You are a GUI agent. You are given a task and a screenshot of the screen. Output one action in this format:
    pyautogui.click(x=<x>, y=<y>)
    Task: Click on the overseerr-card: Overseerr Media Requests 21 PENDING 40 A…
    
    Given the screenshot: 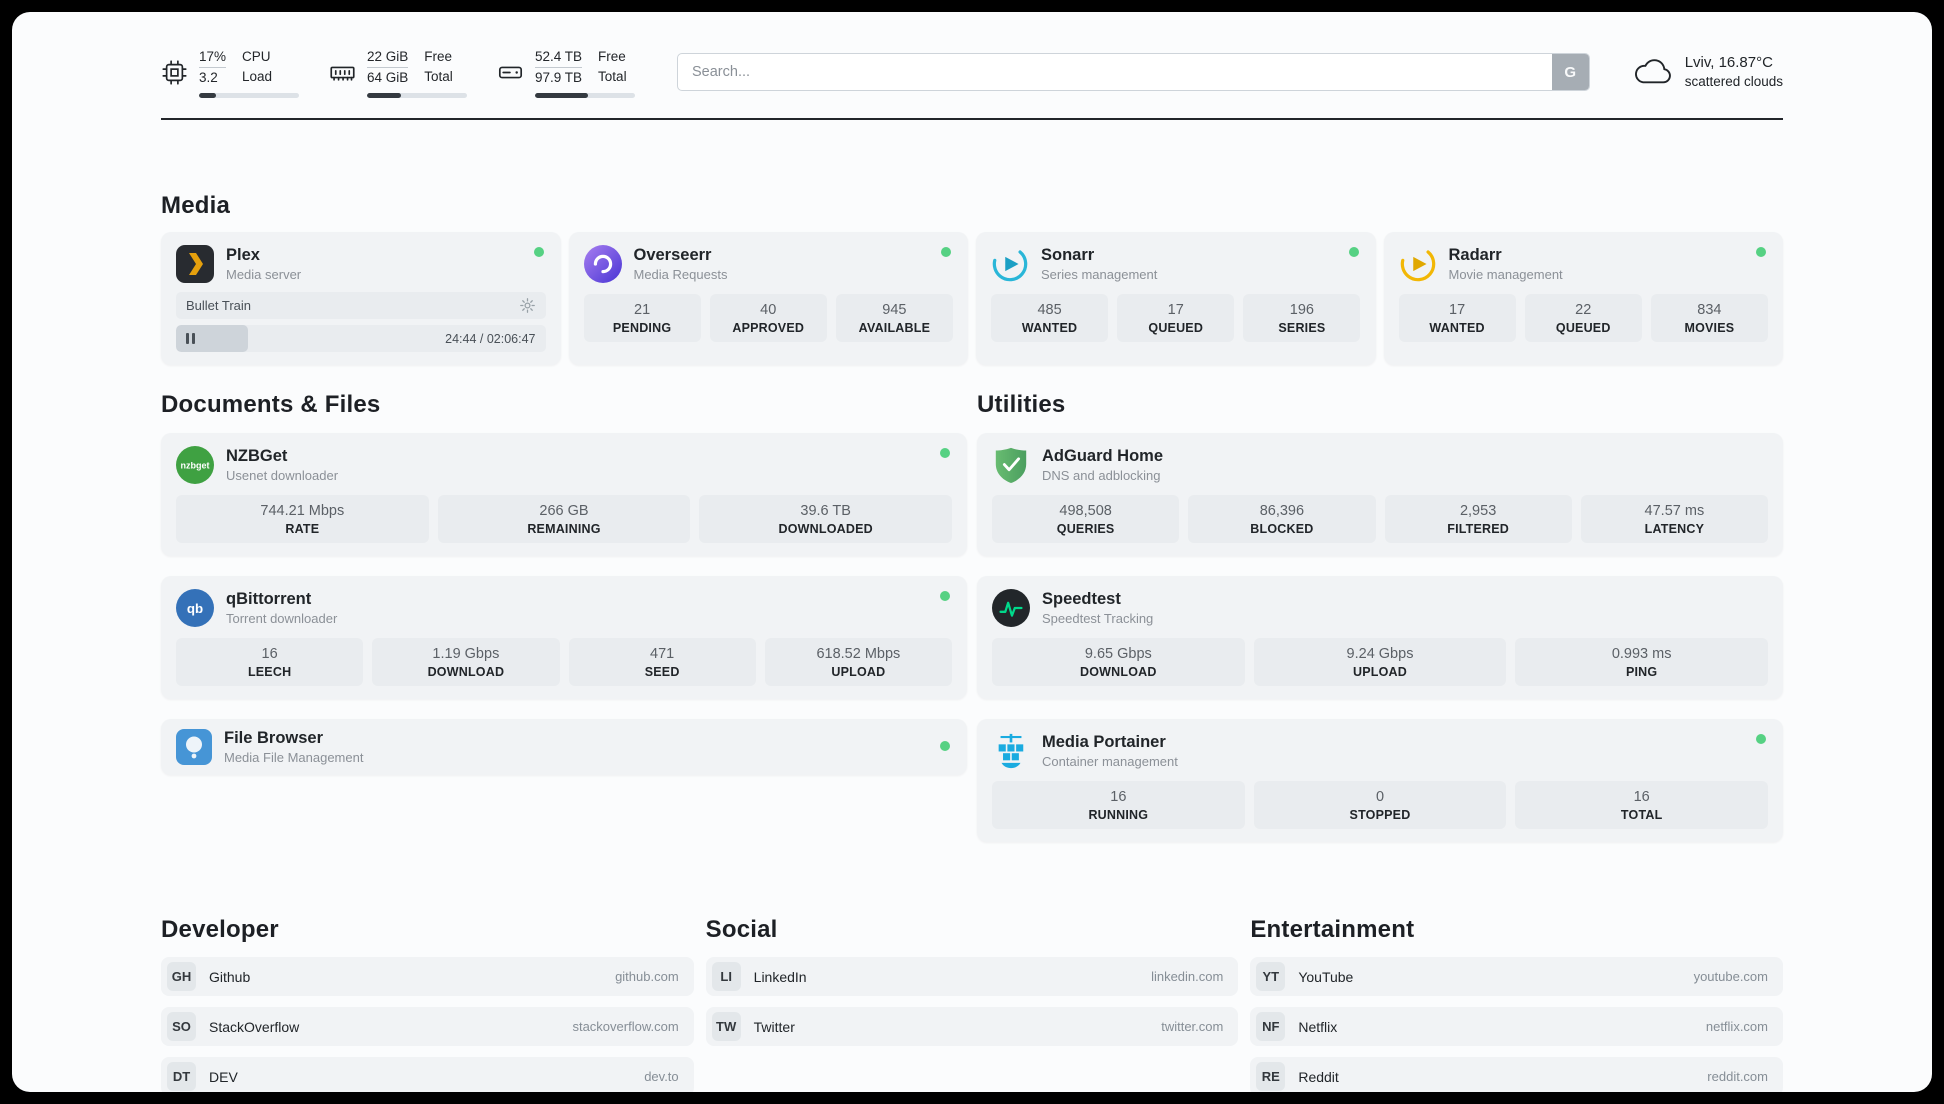 What is the action you would take?
    pyautogui.click(x=768, y=299)
    